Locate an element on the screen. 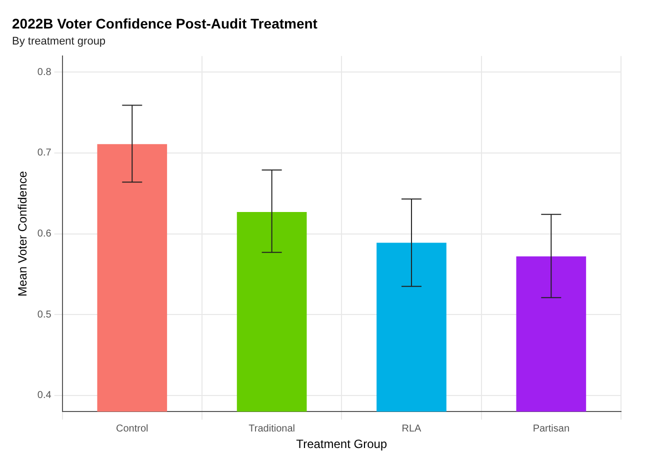 The image size is (645, 464). x-tick-label: RLA is located at coordinates (412, 428).